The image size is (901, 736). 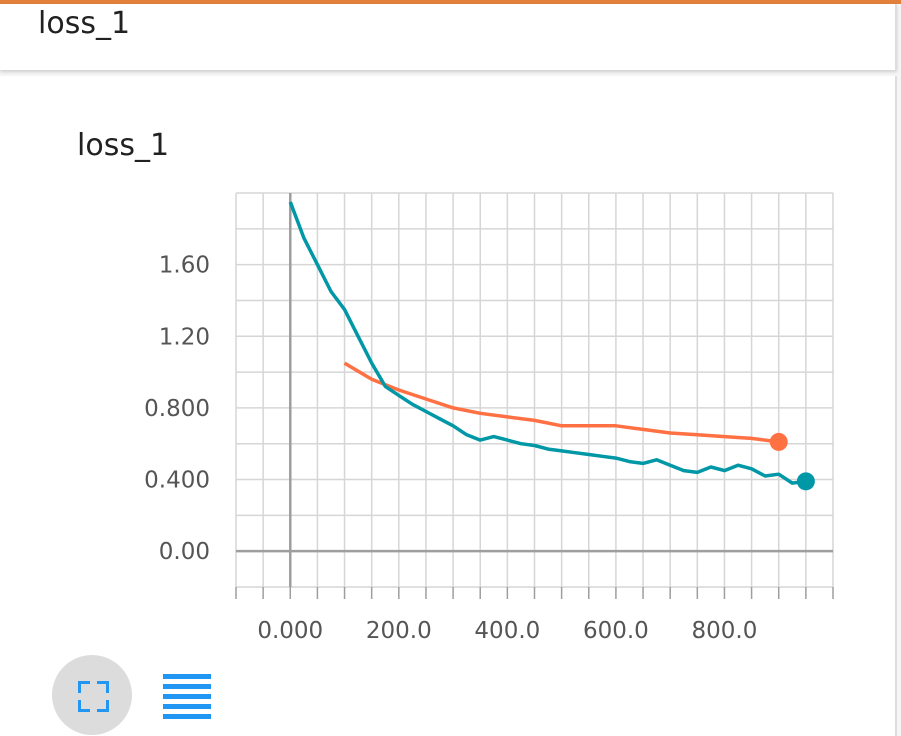 I want to click on top-accent-bar, so click(x=450, y=2).